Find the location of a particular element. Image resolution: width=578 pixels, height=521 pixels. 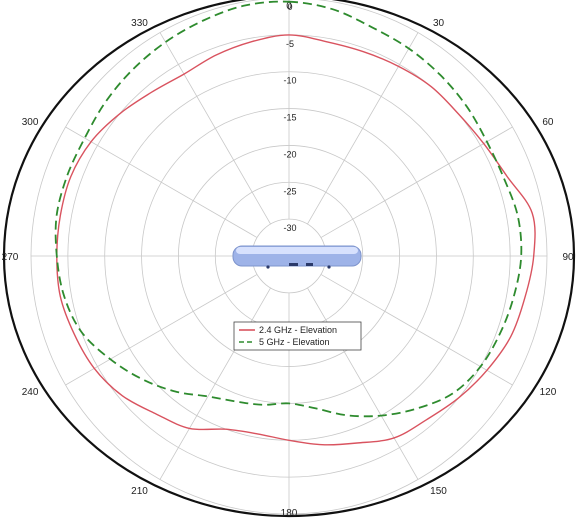

angle-tick-label: 270 is located at coordinates (10, 257).